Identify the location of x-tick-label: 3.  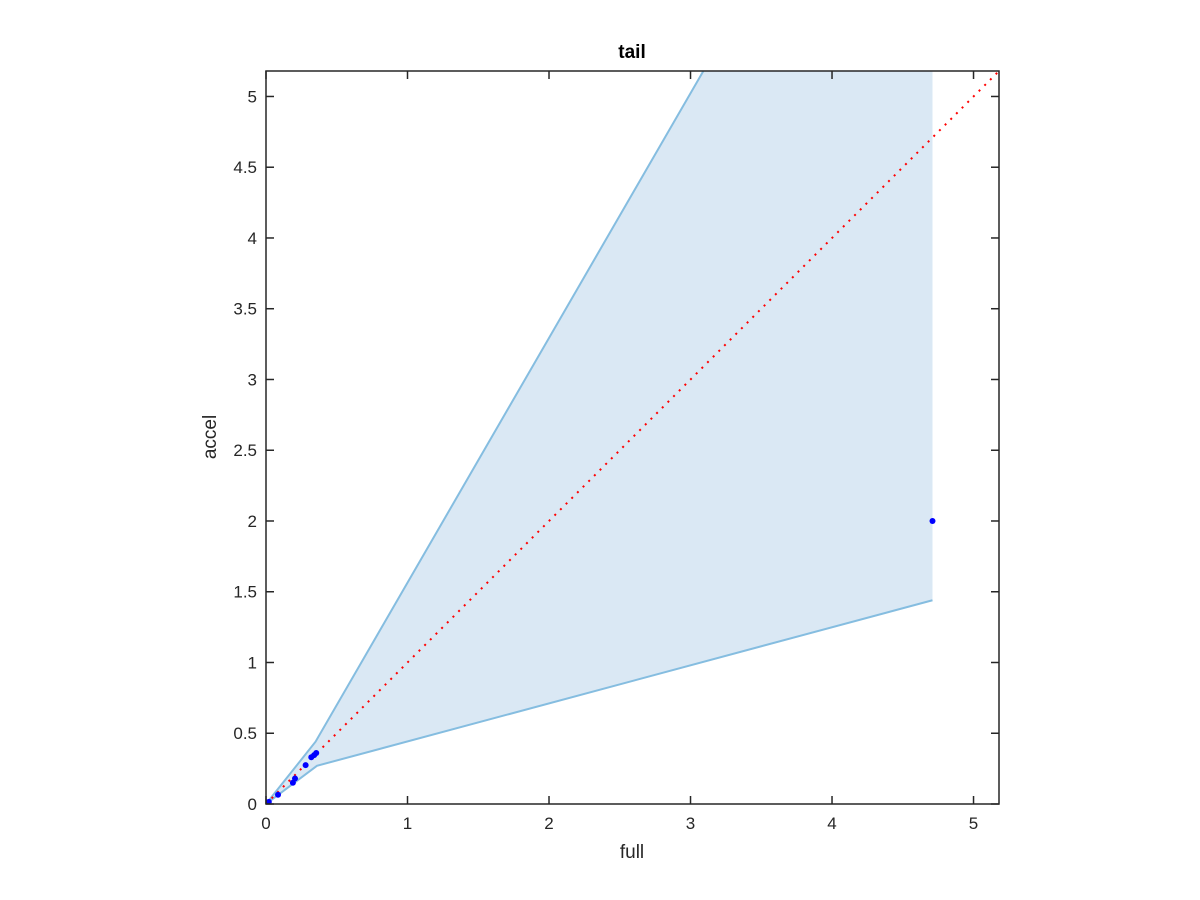
(690, 823).